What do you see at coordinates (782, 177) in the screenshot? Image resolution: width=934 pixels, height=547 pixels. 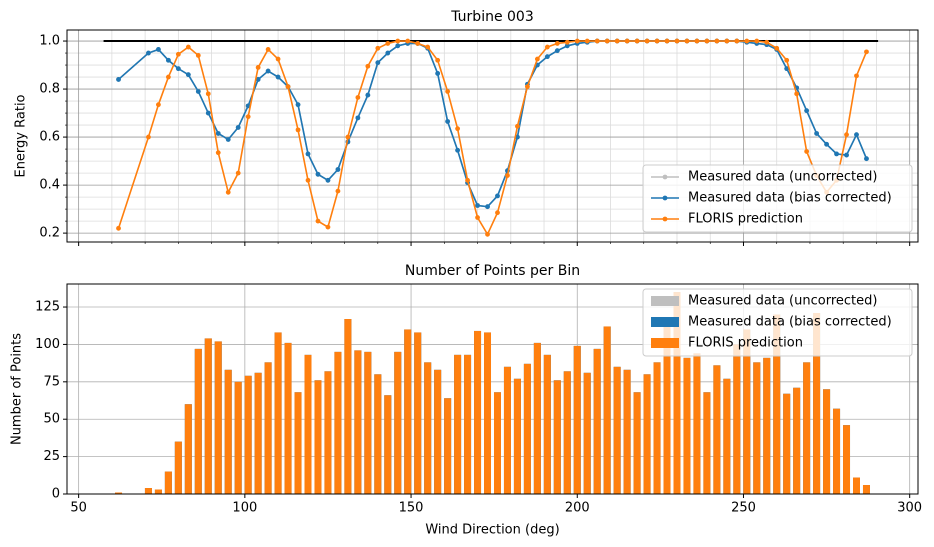 I see `legend-label: Measured data (uncorrected)` at bounding box center [782, 177].